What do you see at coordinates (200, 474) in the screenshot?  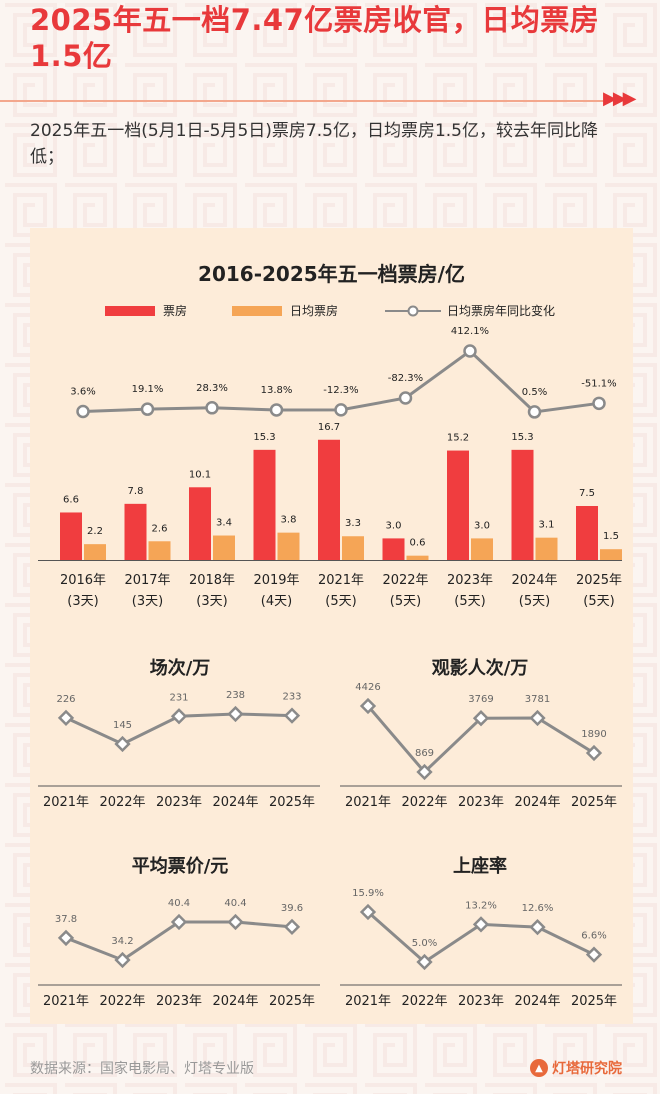 I see `bar-label-box-office: 10.1` at bounding box center [200, 474].